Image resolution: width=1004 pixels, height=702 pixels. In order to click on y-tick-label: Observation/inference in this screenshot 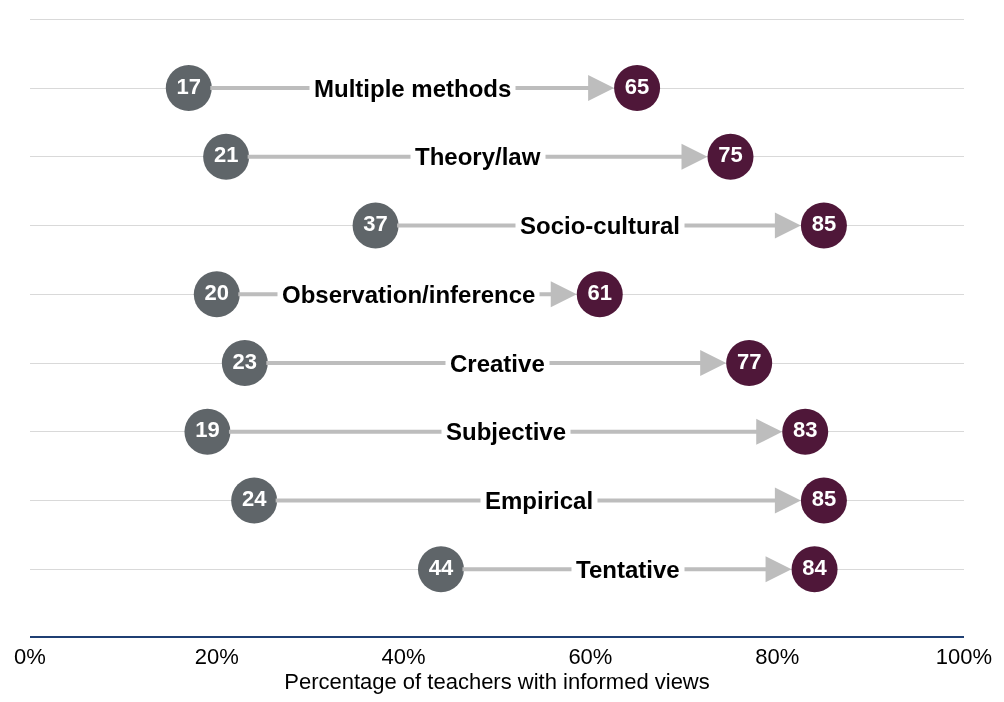, I will do `click(409, 294)`.